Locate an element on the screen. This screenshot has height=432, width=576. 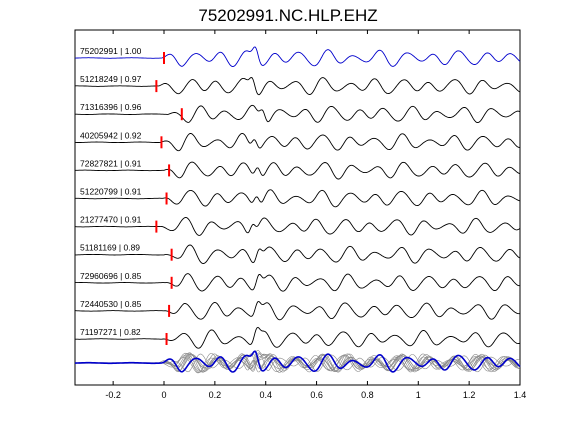
trace-1-waveform is located at coordinates (297, 86).